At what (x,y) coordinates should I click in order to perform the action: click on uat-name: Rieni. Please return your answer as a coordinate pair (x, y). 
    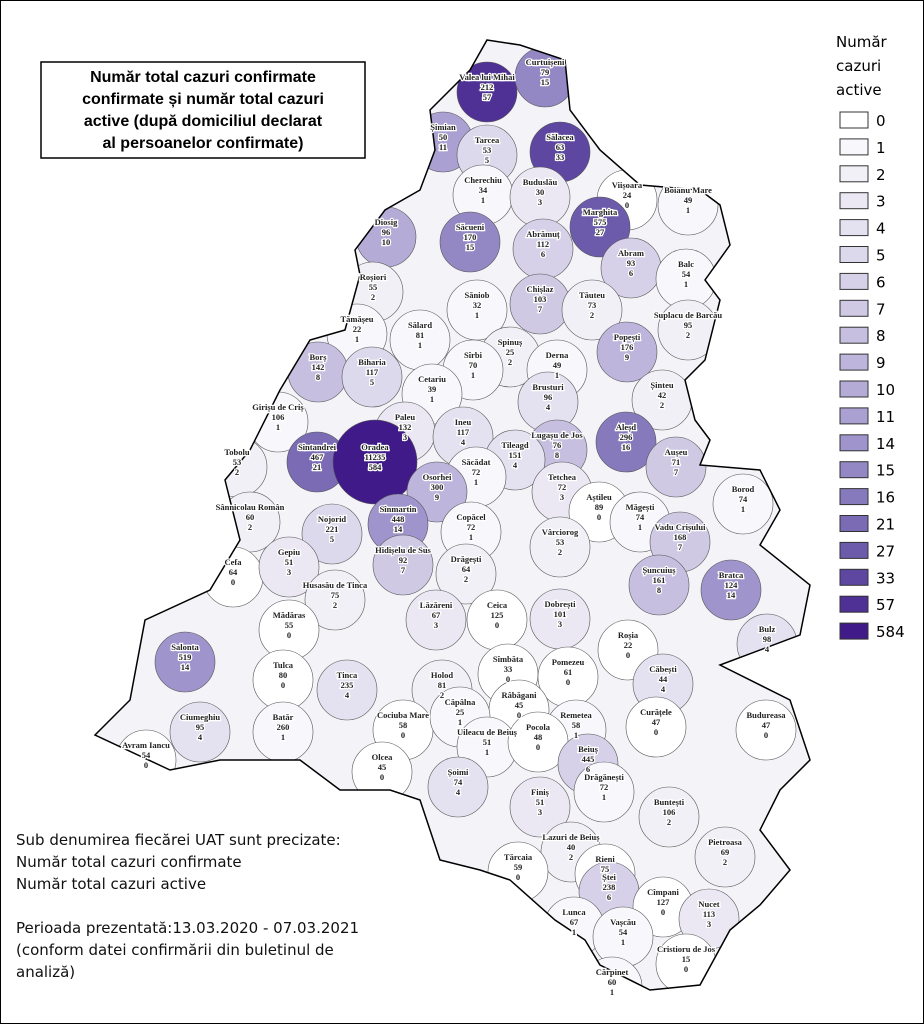
    Looking at the image, I should click on (605, 859).